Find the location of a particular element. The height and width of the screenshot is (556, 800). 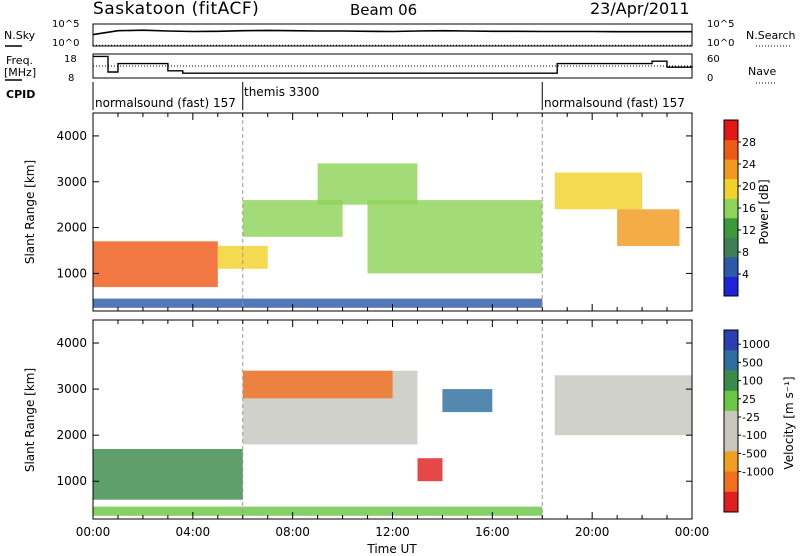

cpid-segment-label: themis 3300 is located at coordinates (282, 92).